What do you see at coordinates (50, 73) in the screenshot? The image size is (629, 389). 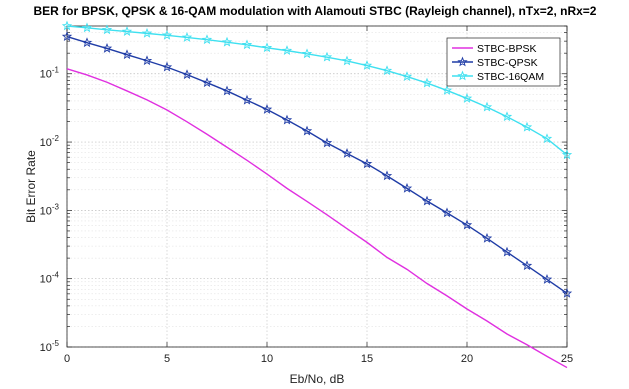 I see `y-tick-label: 10⁻¹` at bounding box center [50, 73].